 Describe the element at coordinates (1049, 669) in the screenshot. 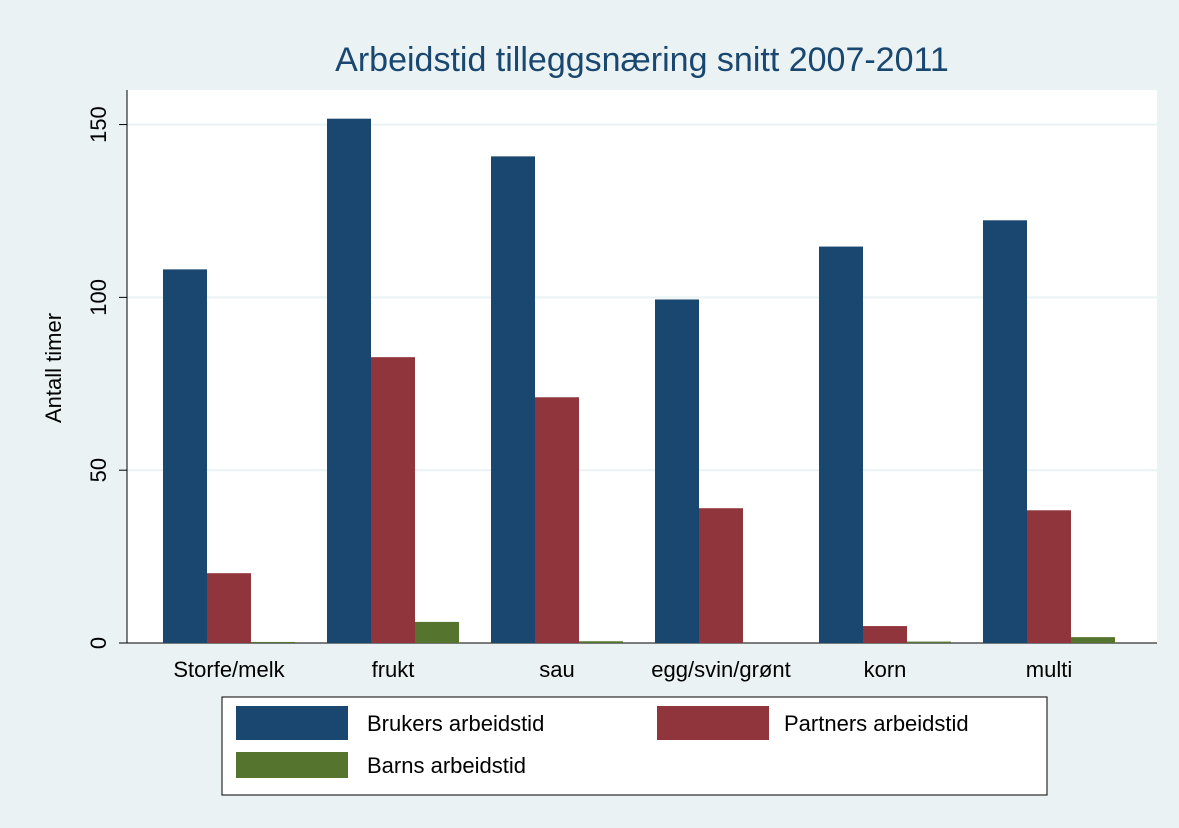

I see `x-tick-label: multi` at that location.